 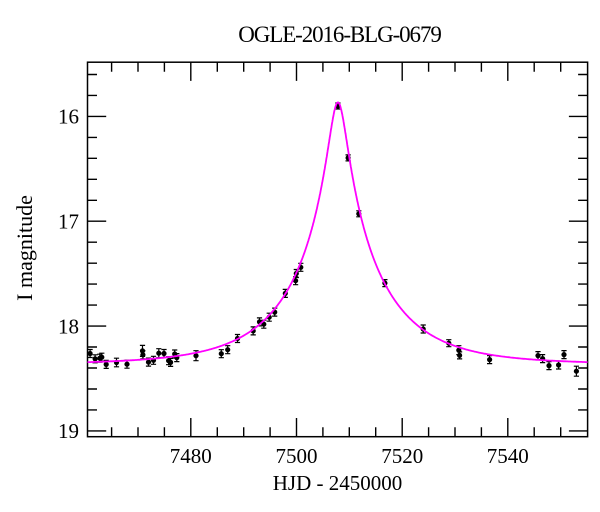 I want to click on svg-text: I magnitude, so click(x=24, y=248).